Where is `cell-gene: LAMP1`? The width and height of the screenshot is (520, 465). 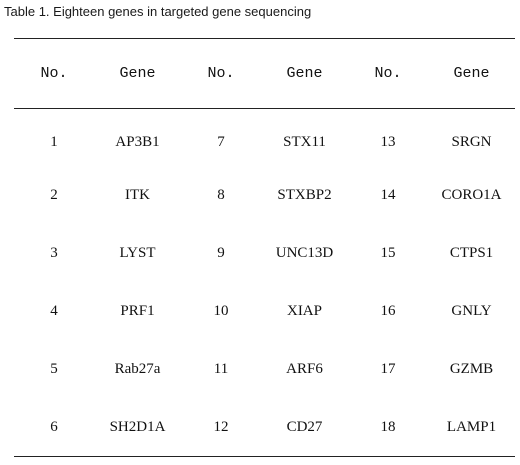
cell-gene: LAMP1 is located at coordinates (471, 427).